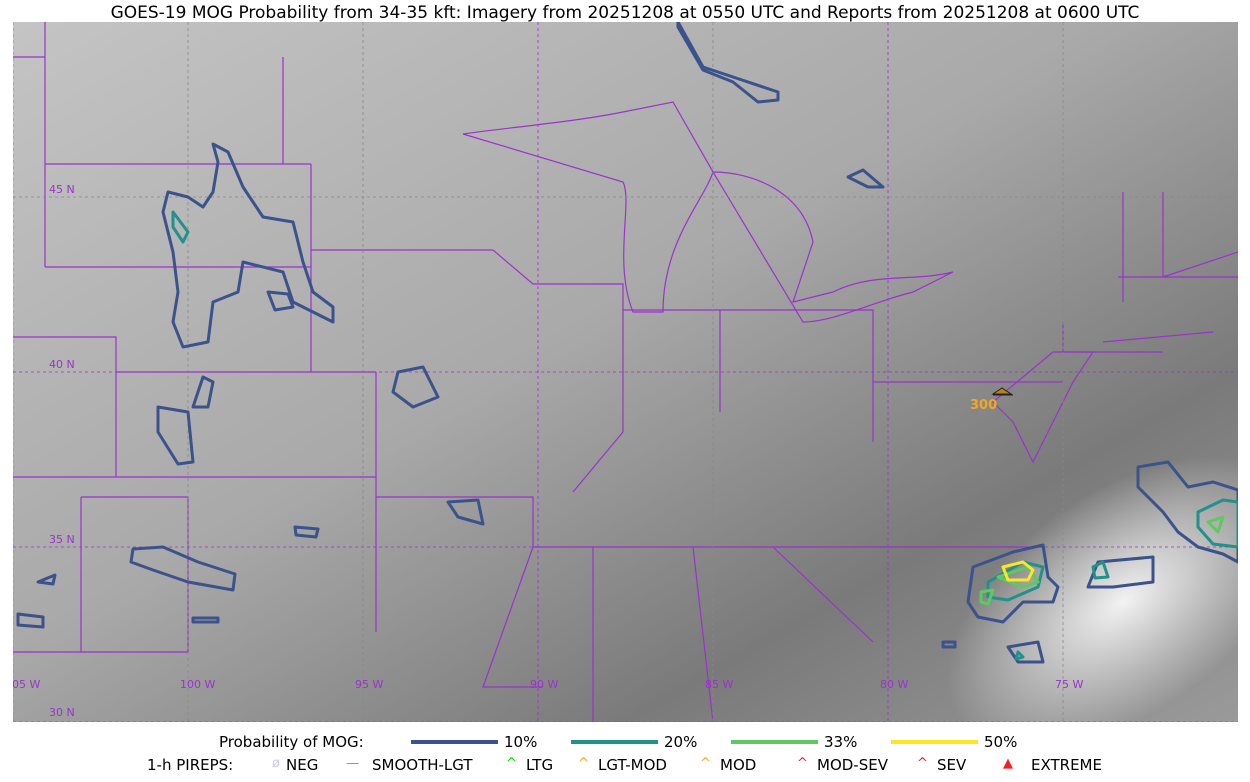 The width and height of the screenshot is (1250, 782). I want to click on prob-level-label: 33%, so click(841, 742).